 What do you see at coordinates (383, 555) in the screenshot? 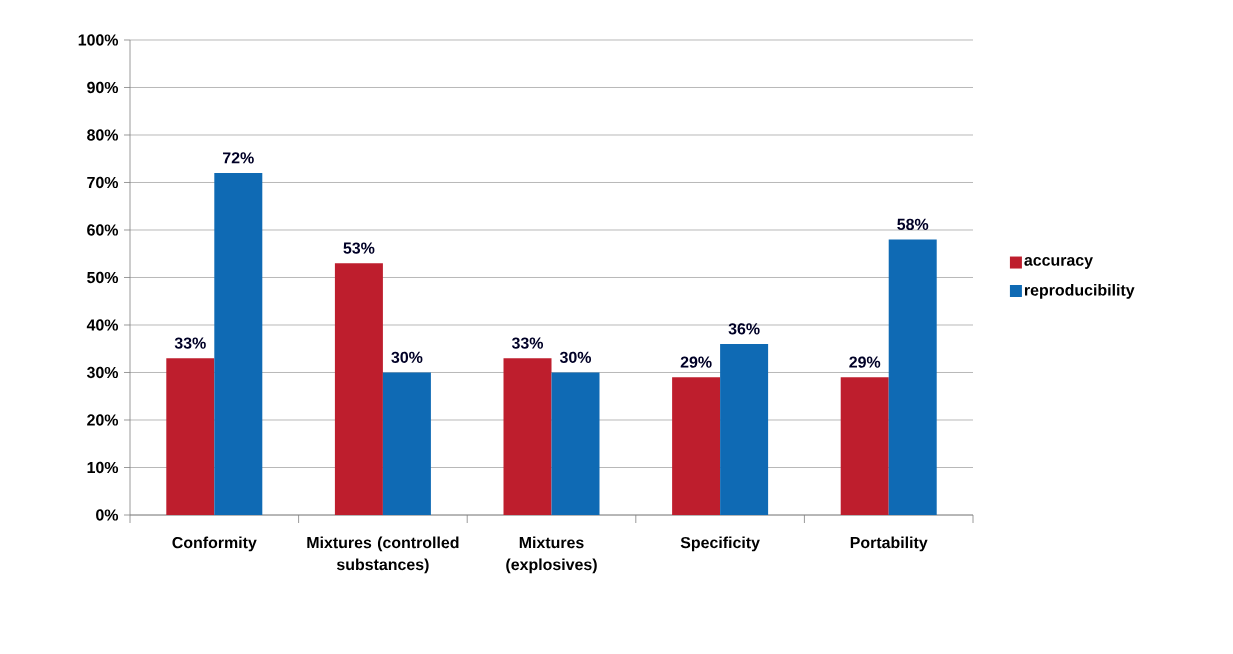
I see `x-tick-label: Mixtures (controlled substances)` at bounding box center [383, 555].